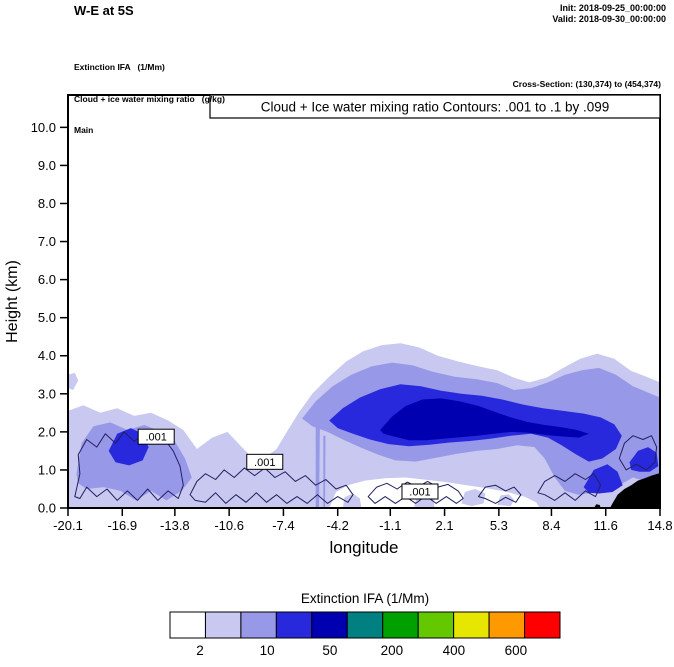 This screenshot has width=674, height=667. What do you see at coordinates (609, 18) in the screenshot?
I see `valid-time: Valid: 2018-09-30_00:00:00` at bounding box center [609, 18].